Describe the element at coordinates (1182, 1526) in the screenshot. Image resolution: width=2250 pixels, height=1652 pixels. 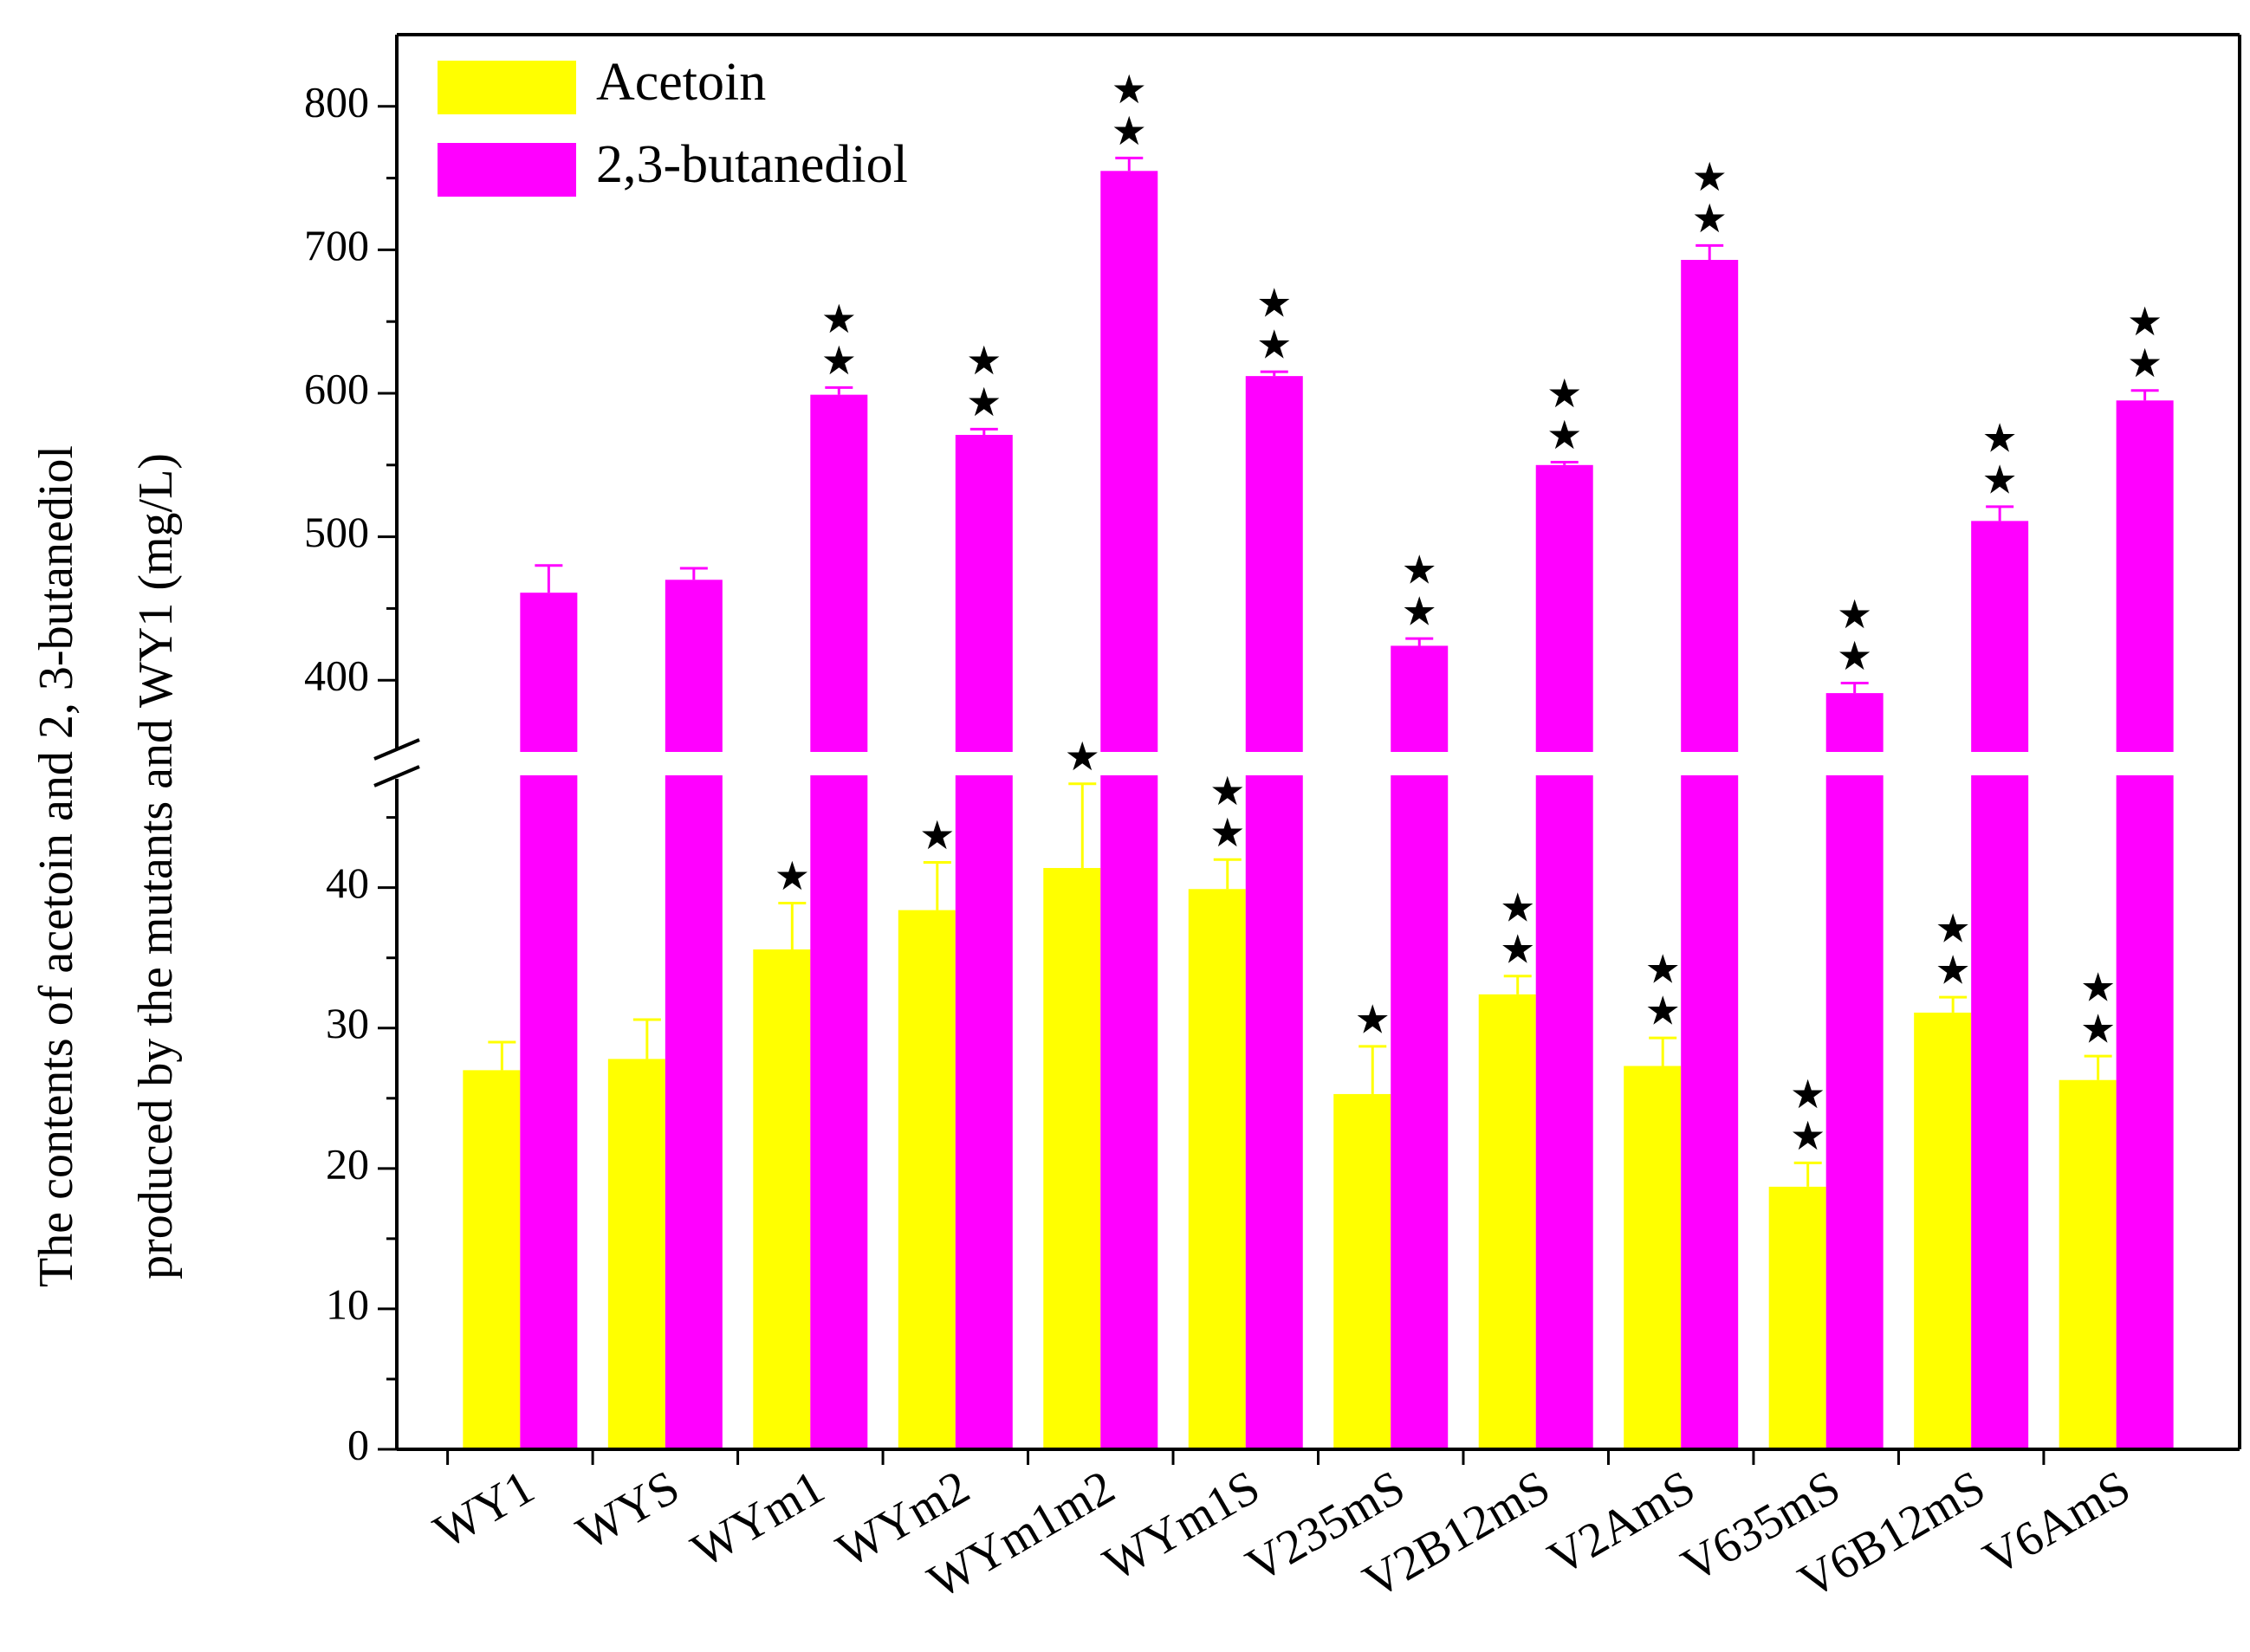
I see `x-tick-label-wym1s: WYm1S` at that location.